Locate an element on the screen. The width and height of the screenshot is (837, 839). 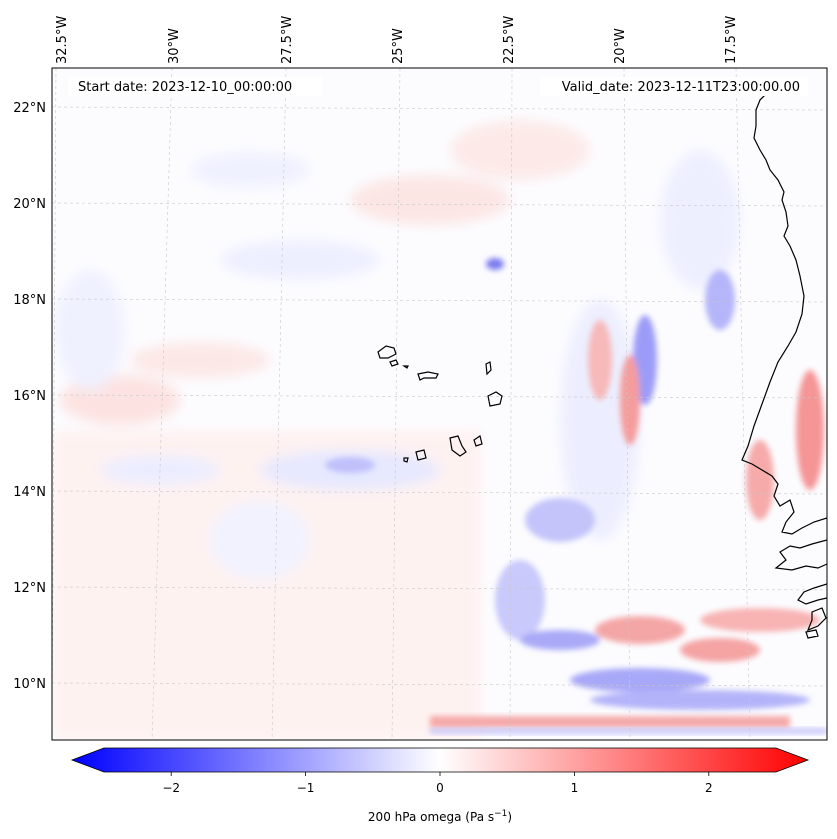
colorbar-label: 200 hPa omega (Pa s−1) is located at coordinates (440, 816).